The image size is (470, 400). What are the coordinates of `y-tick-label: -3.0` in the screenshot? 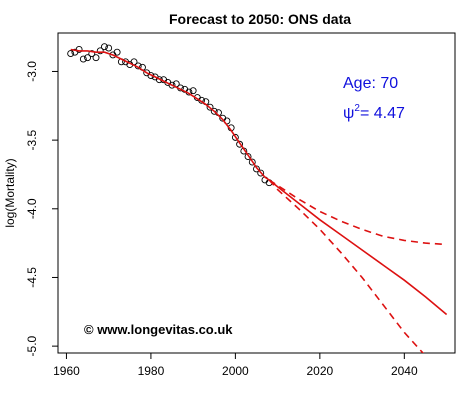 It's located at (32, 71).